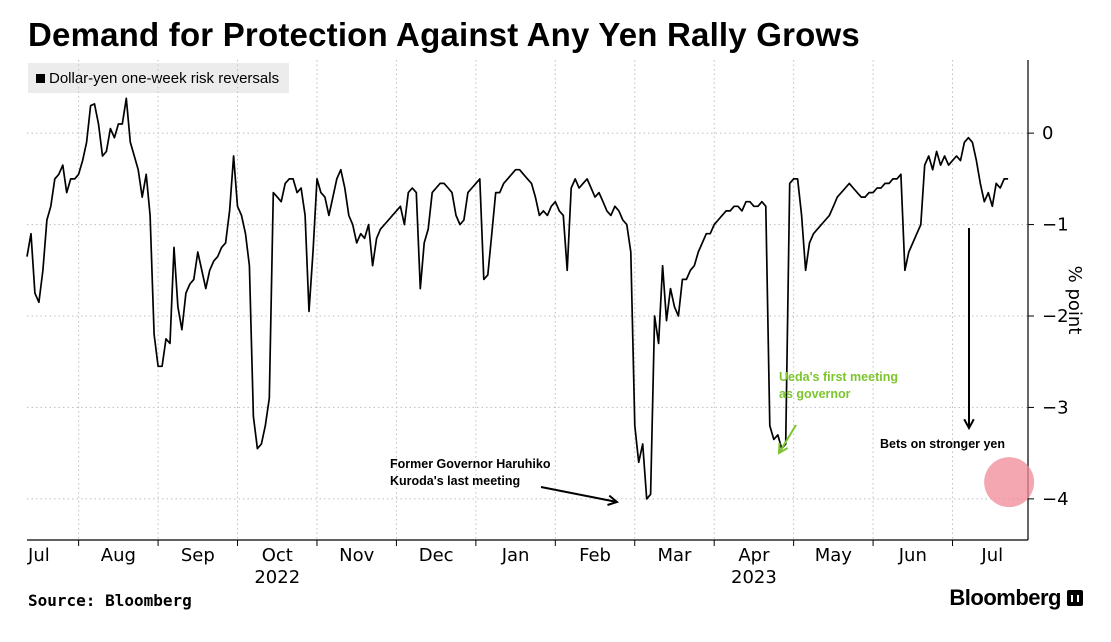 Image resolution: width=1111 pixels, height=642 pixels. Describe the element at coordinates (834, 555) in the screenshot. I see `x-tick-label: May` at that location.